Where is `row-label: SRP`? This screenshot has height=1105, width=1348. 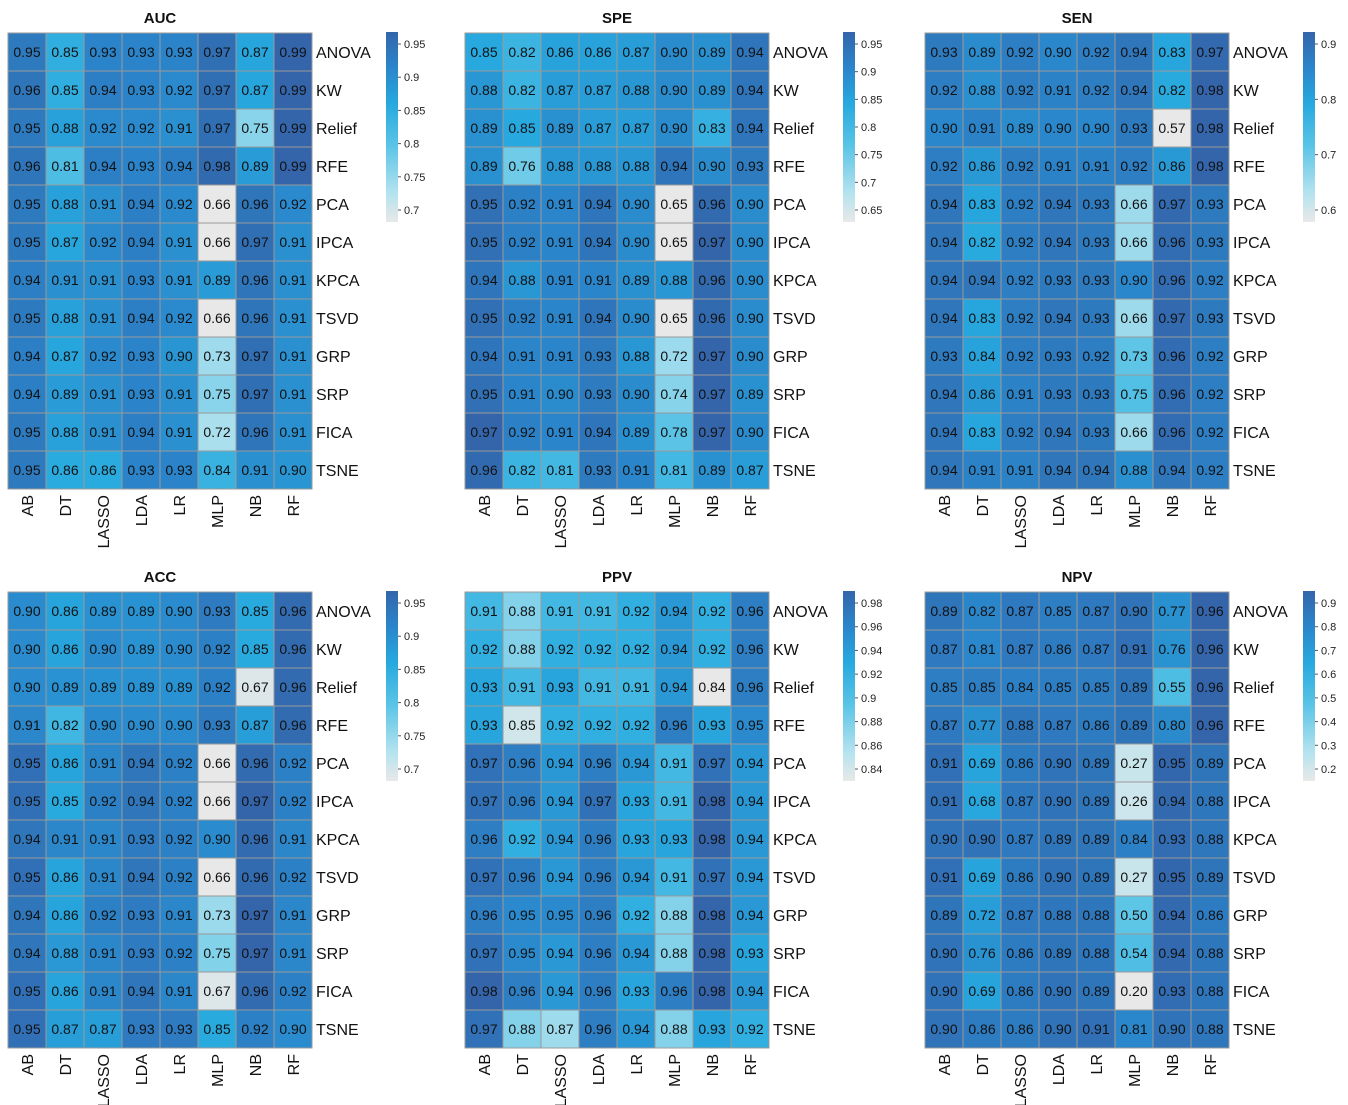
row-label: SRP is located at coordinates (789, 954).